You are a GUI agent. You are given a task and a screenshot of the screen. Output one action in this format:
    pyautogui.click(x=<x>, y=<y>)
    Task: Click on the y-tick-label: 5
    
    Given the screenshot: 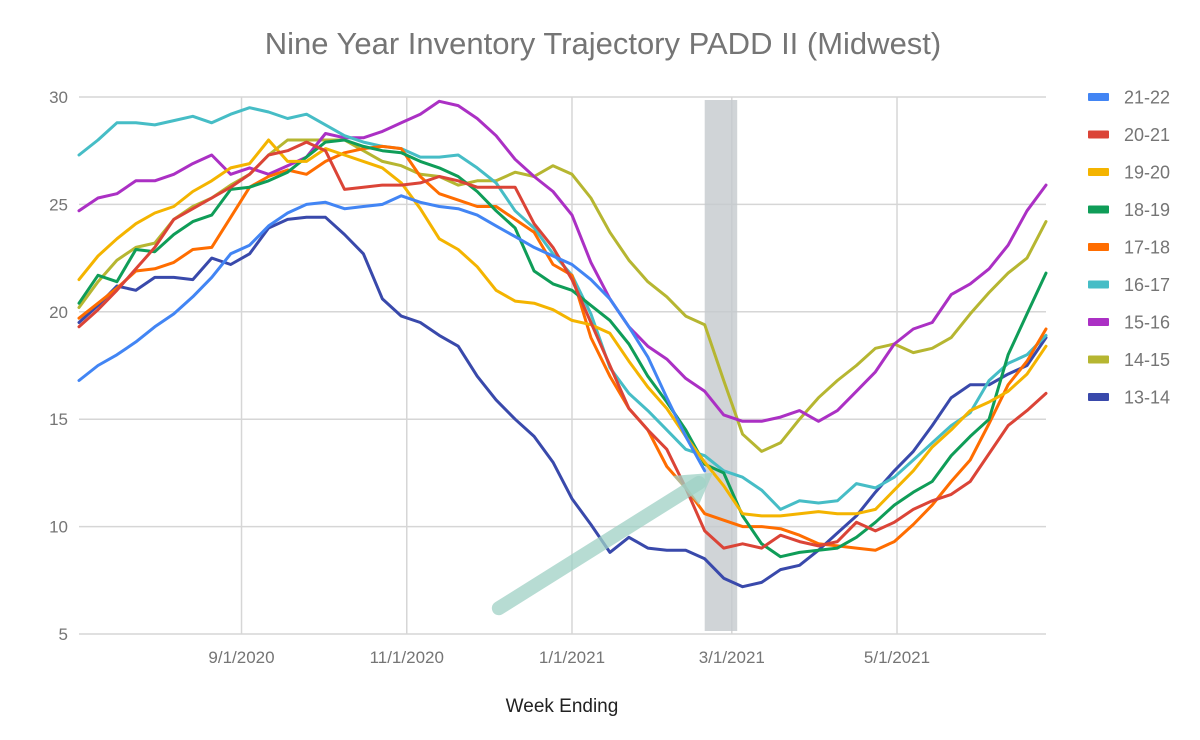 What is the action you would take?
    pyautogui.click(x=63, y=634)
    